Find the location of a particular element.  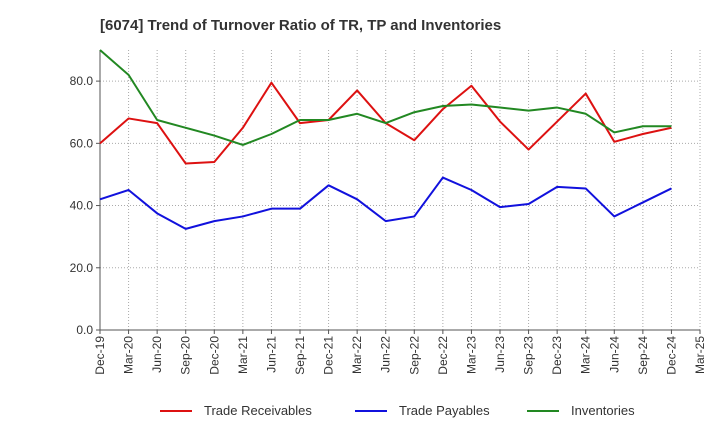

x-tick-label: Mar-20 is located at coordinates (129, 355).